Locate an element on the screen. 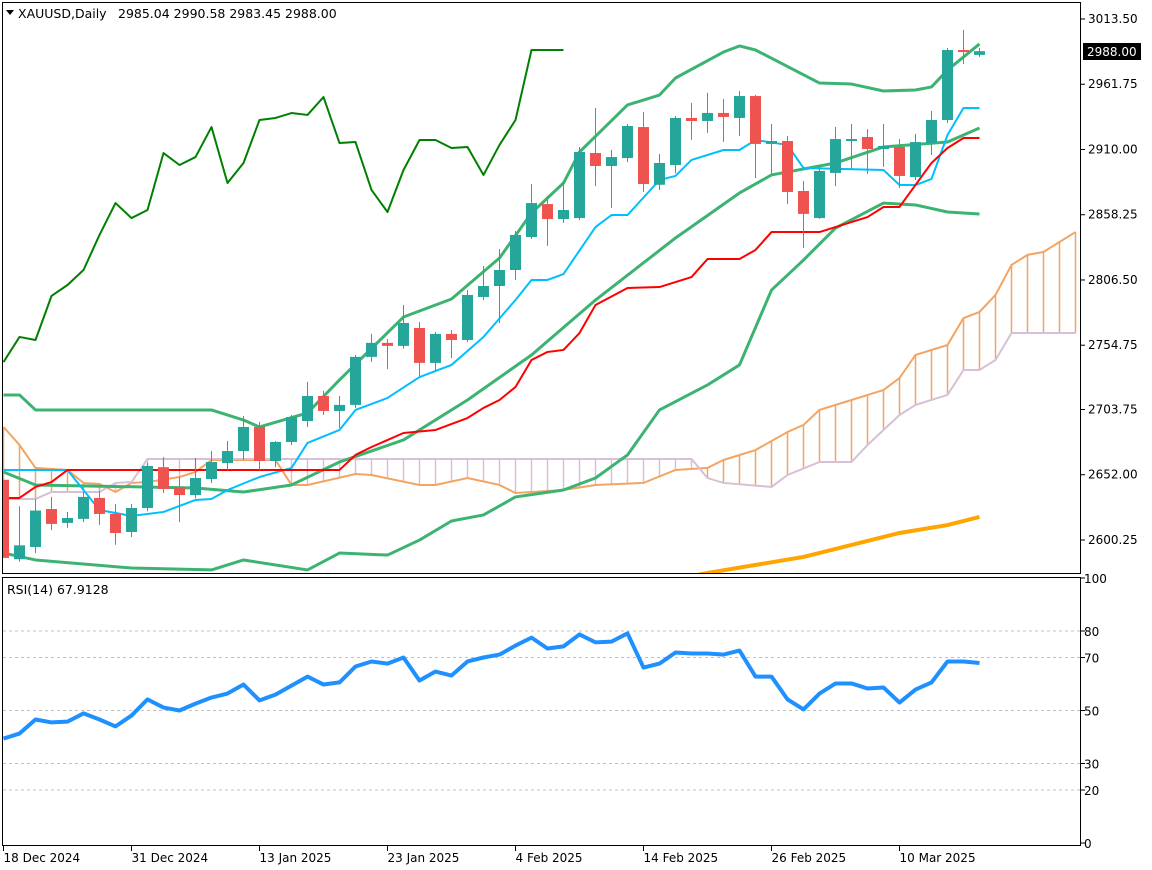 Image resolution: width=1152 pixels, height=870 pixels. time-tick-label: 13 Jan 2025 is located at coordinates (296, 858).